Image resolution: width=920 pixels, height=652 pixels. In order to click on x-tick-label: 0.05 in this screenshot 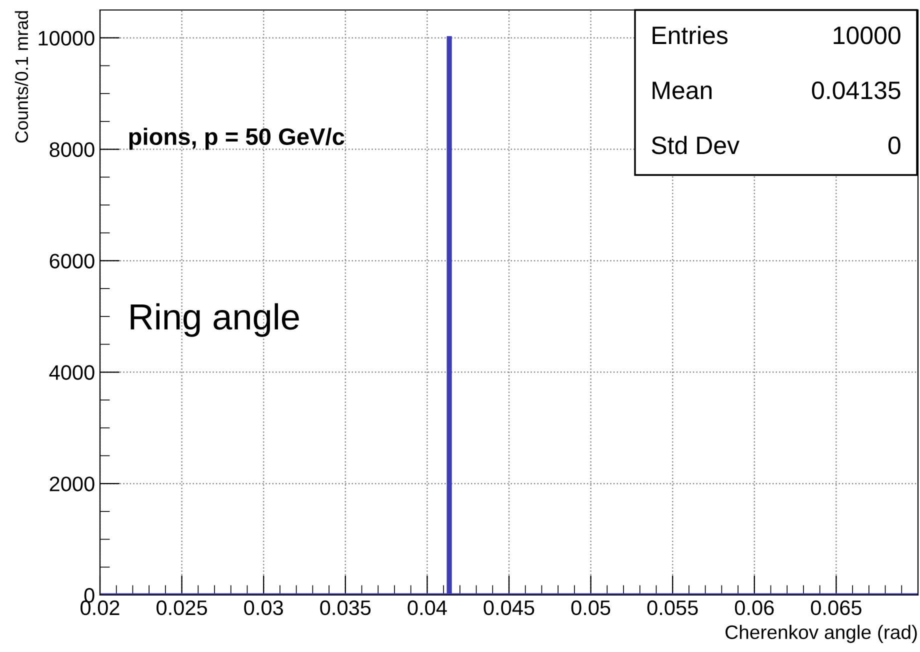, I will do `click(590, 608)`.